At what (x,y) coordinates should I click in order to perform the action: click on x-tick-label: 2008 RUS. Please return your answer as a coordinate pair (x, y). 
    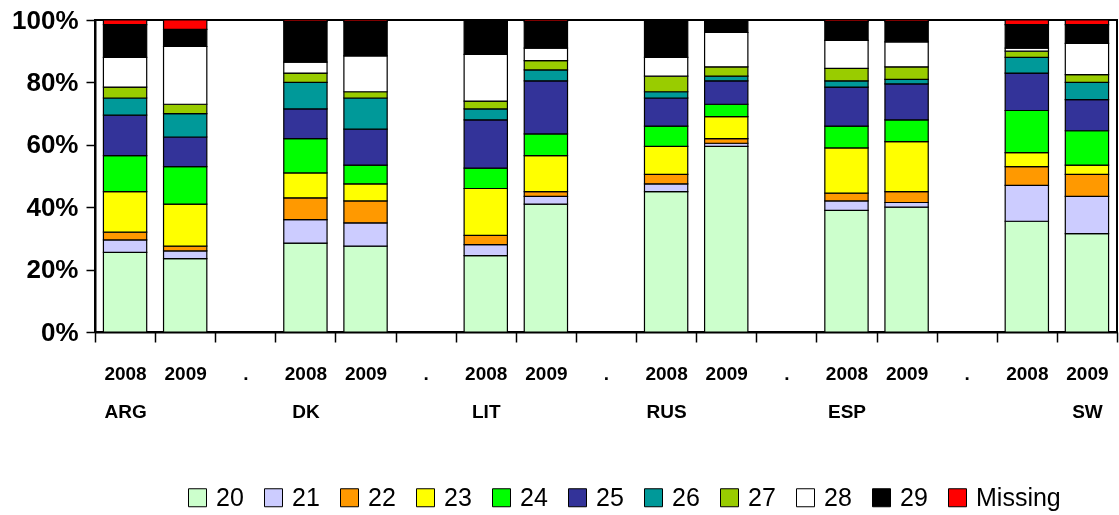
    Looking at the image, I should click on (666, 392).